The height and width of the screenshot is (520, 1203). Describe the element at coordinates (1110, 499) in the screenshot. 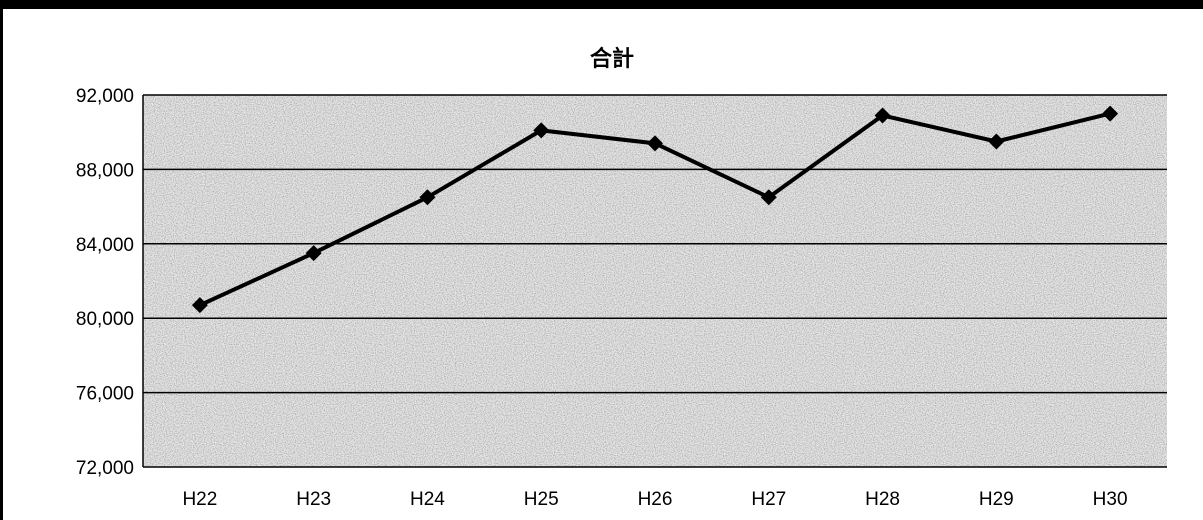

I see `x-tick-label: H30` at that location.